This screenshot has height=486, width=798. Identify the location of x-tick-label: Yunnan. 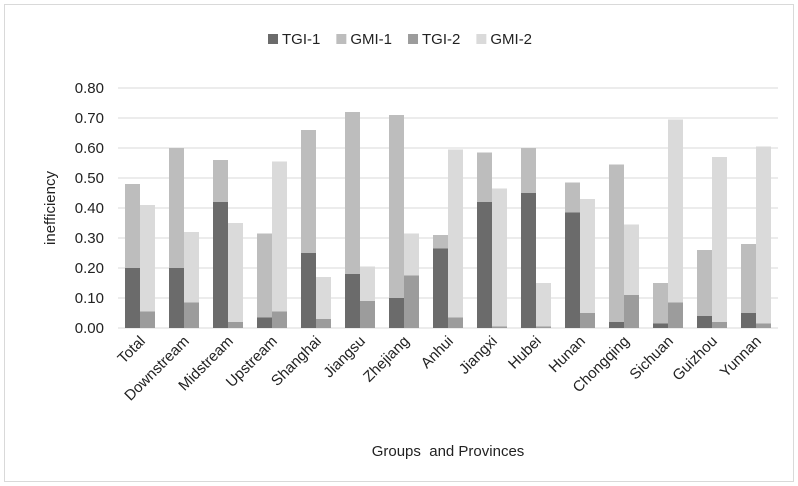
(741, 357).